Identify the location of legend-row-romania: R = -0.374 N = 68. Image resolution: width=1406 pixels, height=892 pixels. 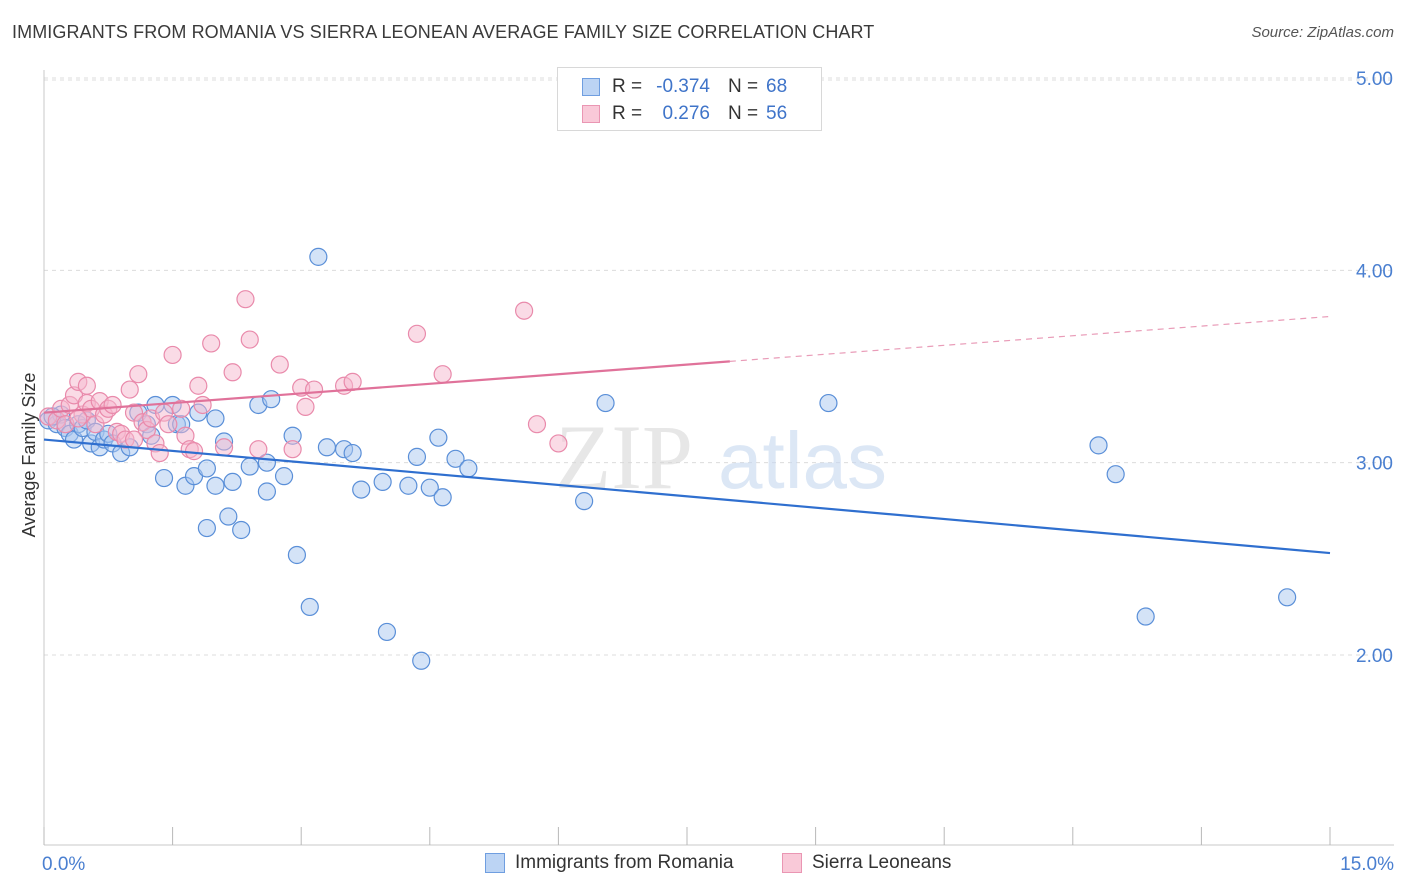
(684, 87).